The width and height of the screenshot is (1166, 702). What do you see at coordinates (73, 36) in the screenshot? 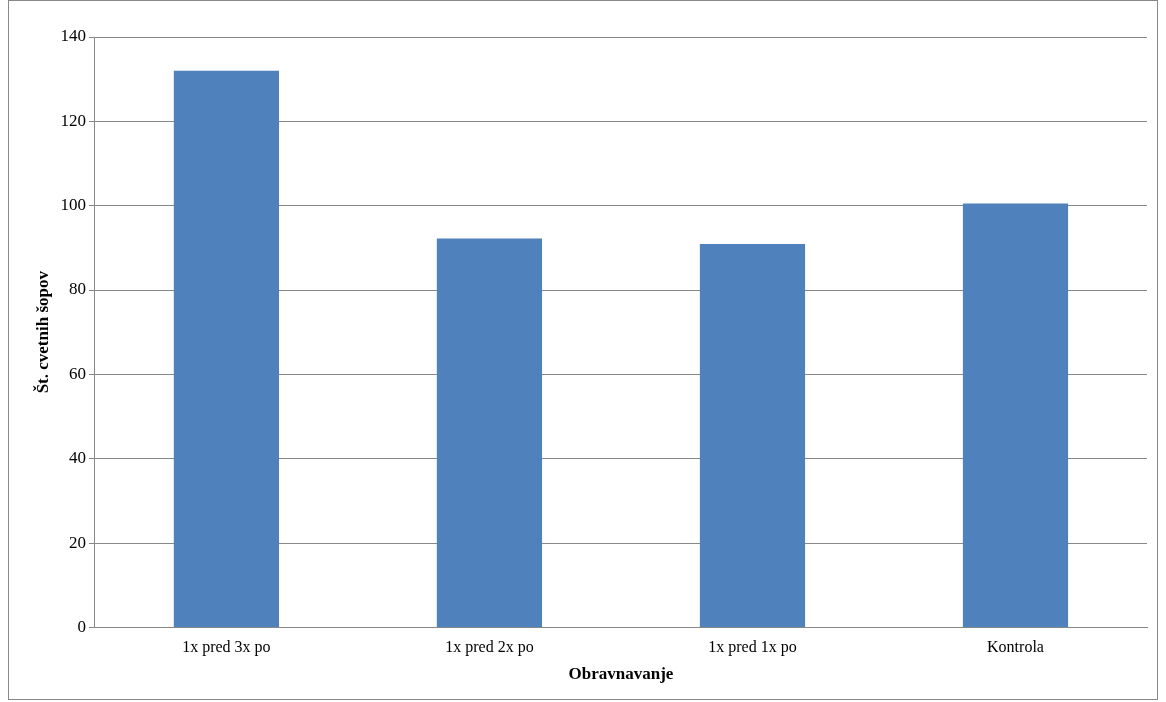
I see `y-tick-label: 140` at bounding box center [73, 36].